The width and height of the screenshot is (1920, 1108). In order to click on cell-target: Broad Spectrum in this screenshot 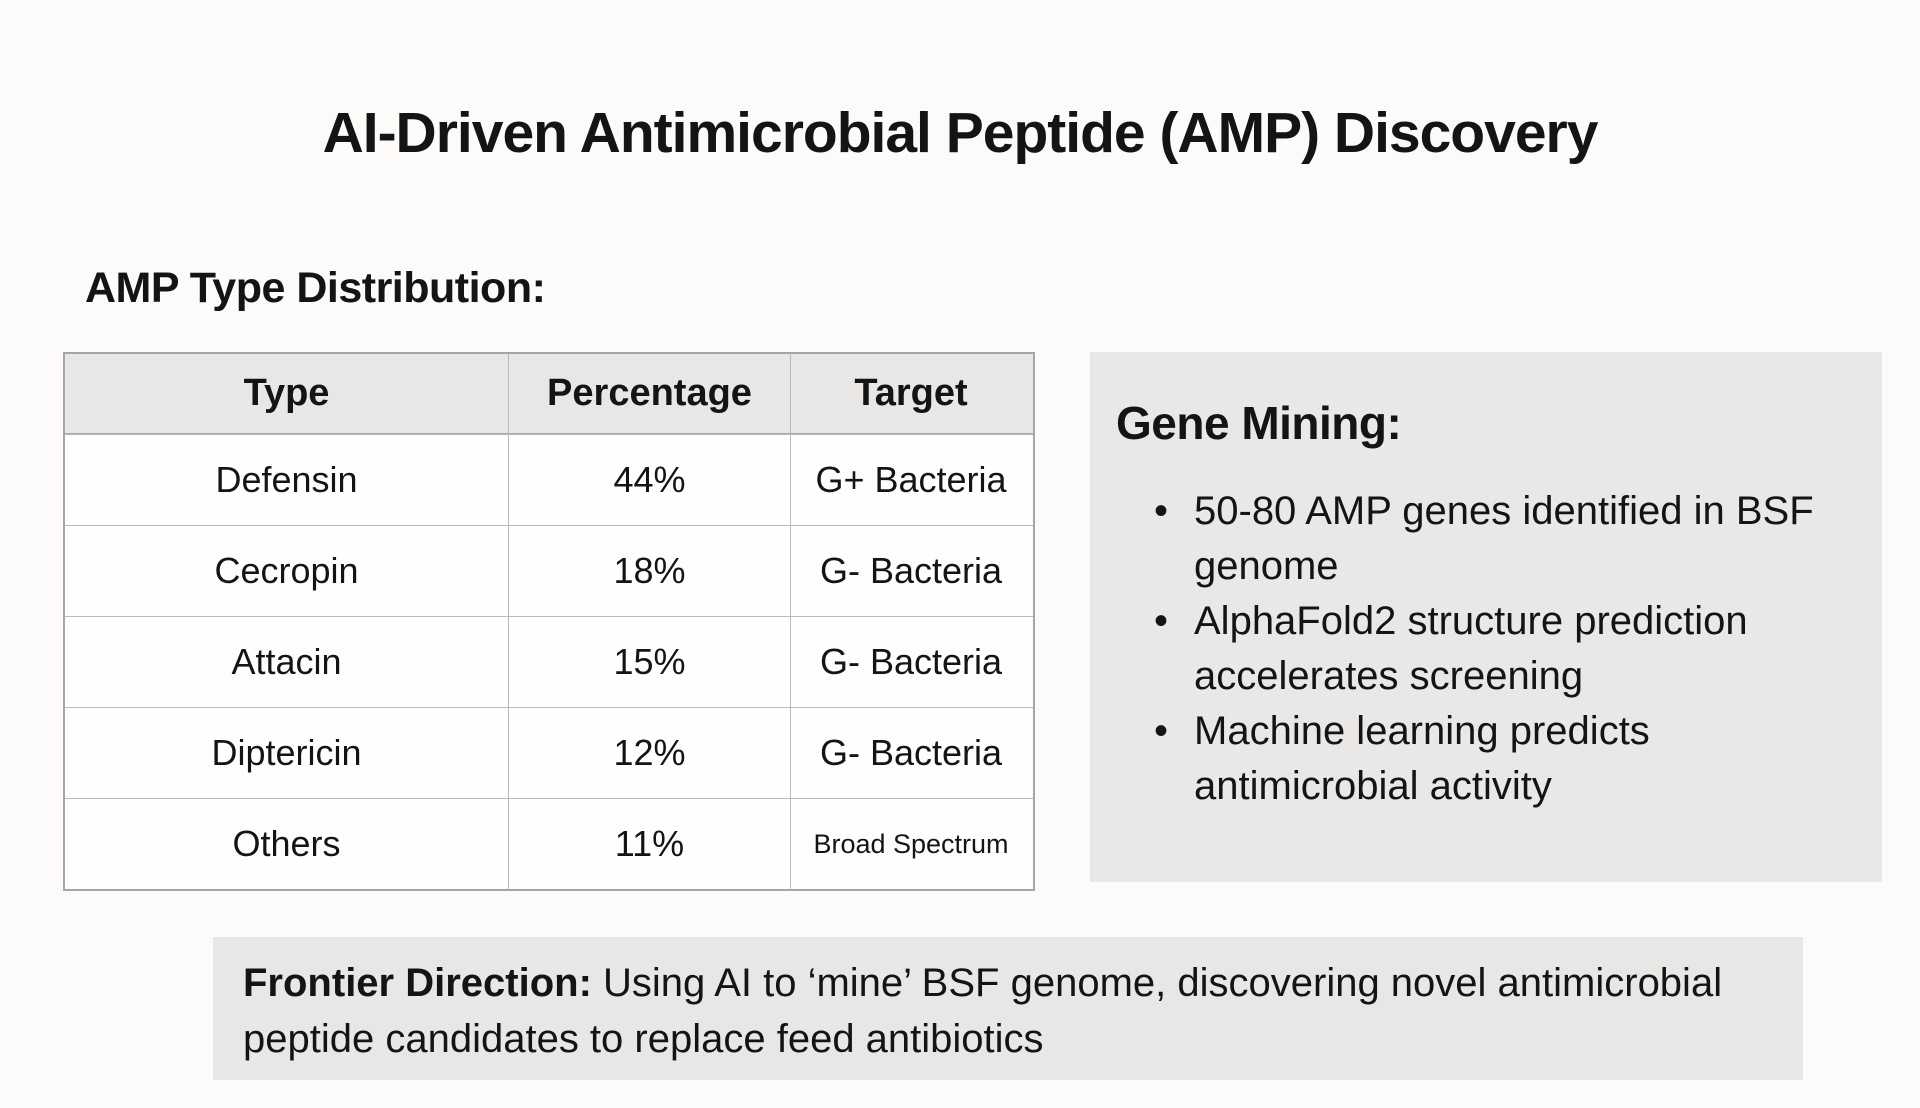, I will do `click(910, 844)`.